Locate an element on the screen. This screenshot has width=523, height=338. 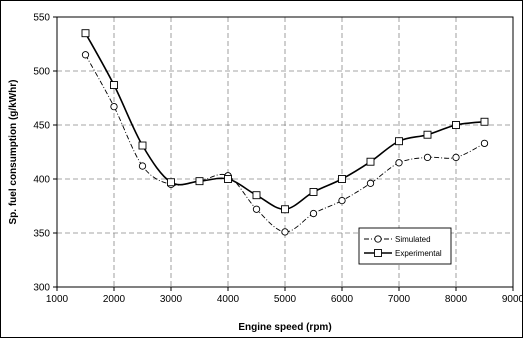
y-tick-label: 550 is located at coordinates (41, 18).